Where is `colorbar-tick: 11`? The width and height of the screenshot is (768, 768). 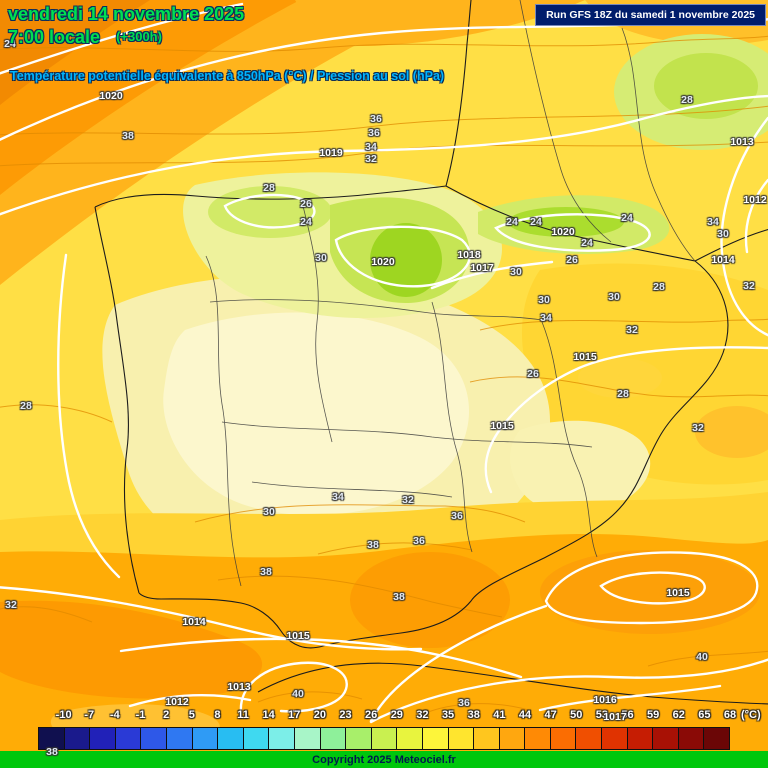 colorbar-tick: 11 is located at coordinates (243, 715).